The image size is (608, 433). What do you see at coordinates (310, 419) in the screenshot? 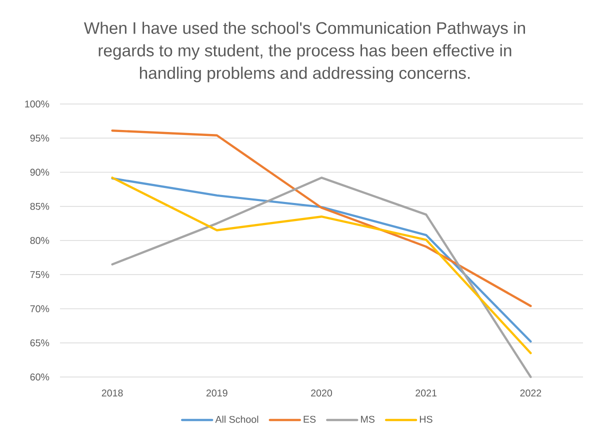
I see `legend-label: ES` at bounding box center [310, 419].